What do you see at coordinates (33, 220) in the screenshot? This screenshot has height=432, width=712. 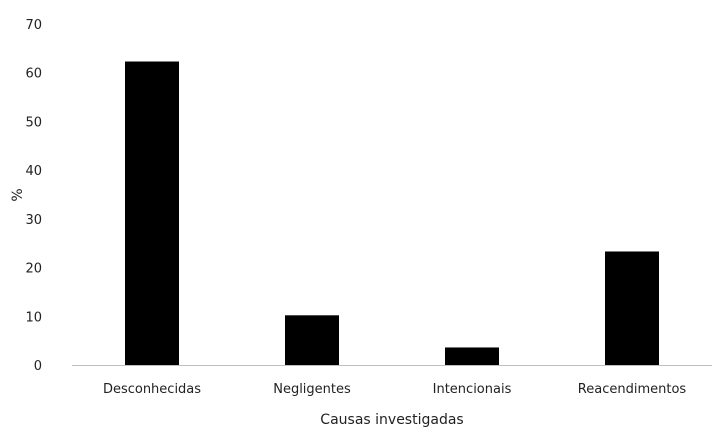 I see `y-tick-label: 30` at bounding box center [33, 220].